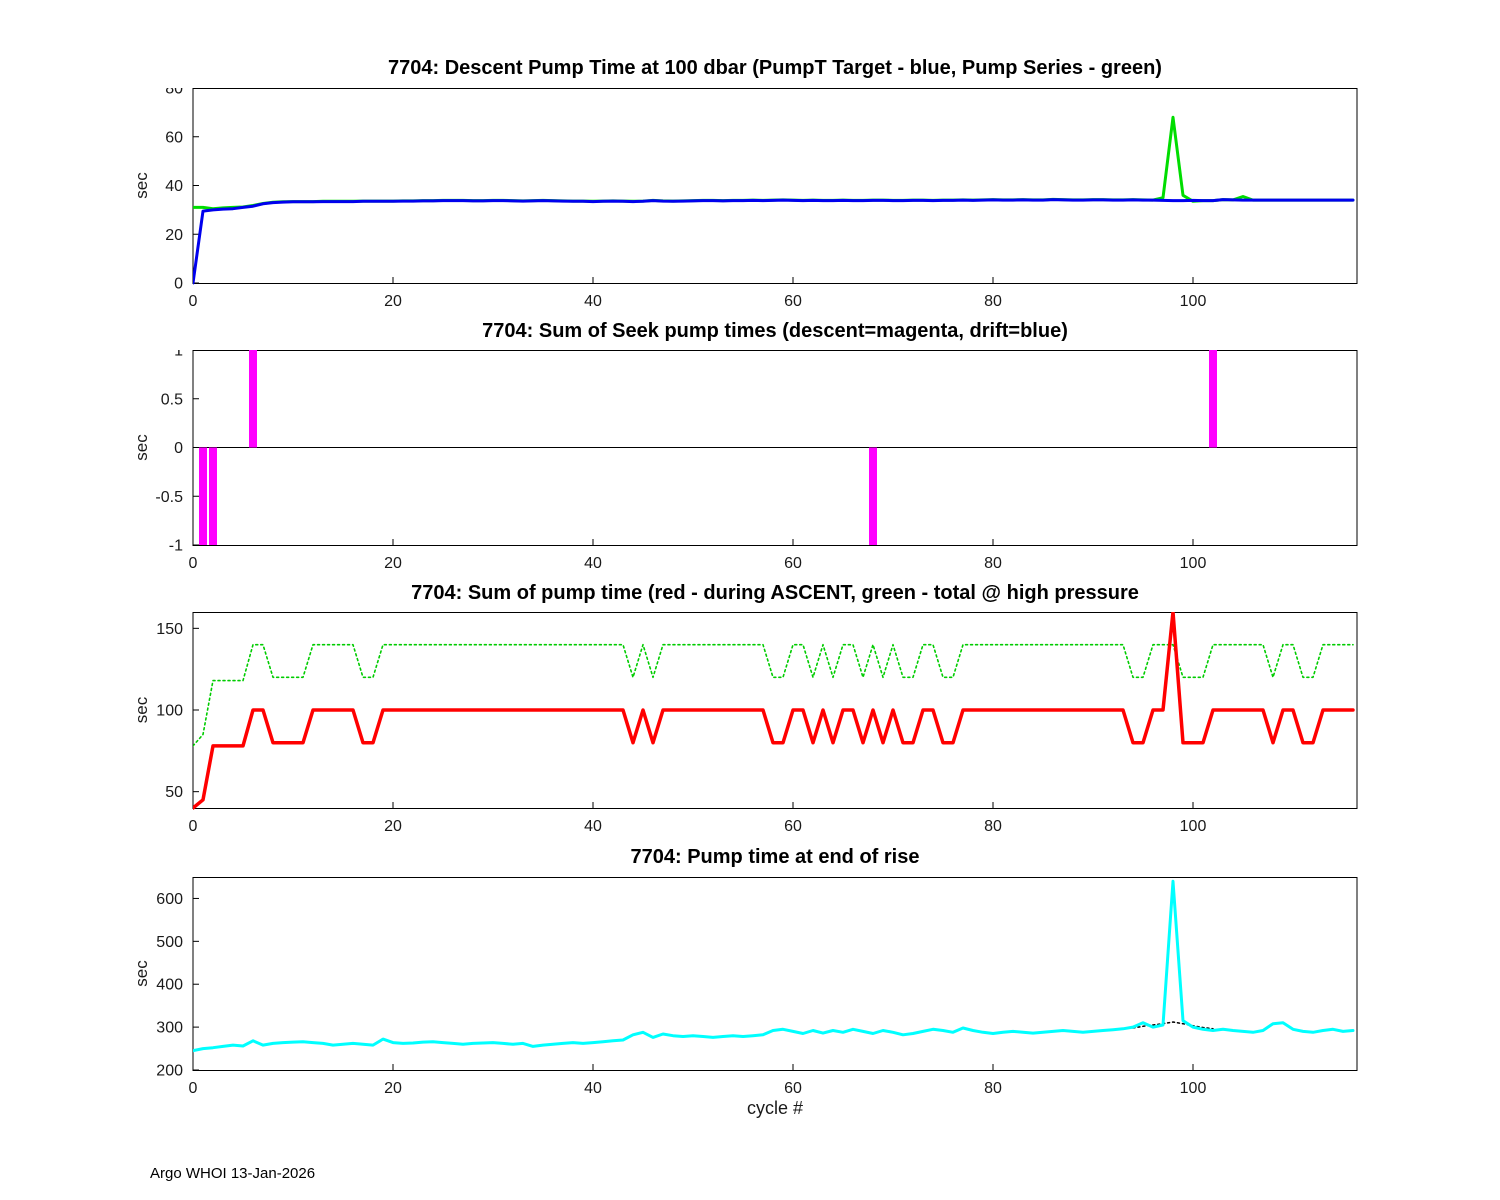 Image resolution: width=1500 pixels, height=1200 pixels. I want to click on y-tick-label: 50, so click(174, 792).